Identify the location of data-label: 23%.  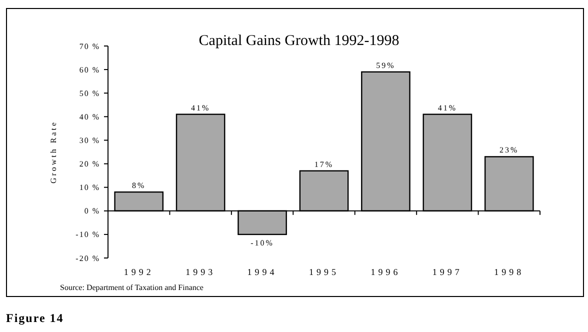
(509, 150).